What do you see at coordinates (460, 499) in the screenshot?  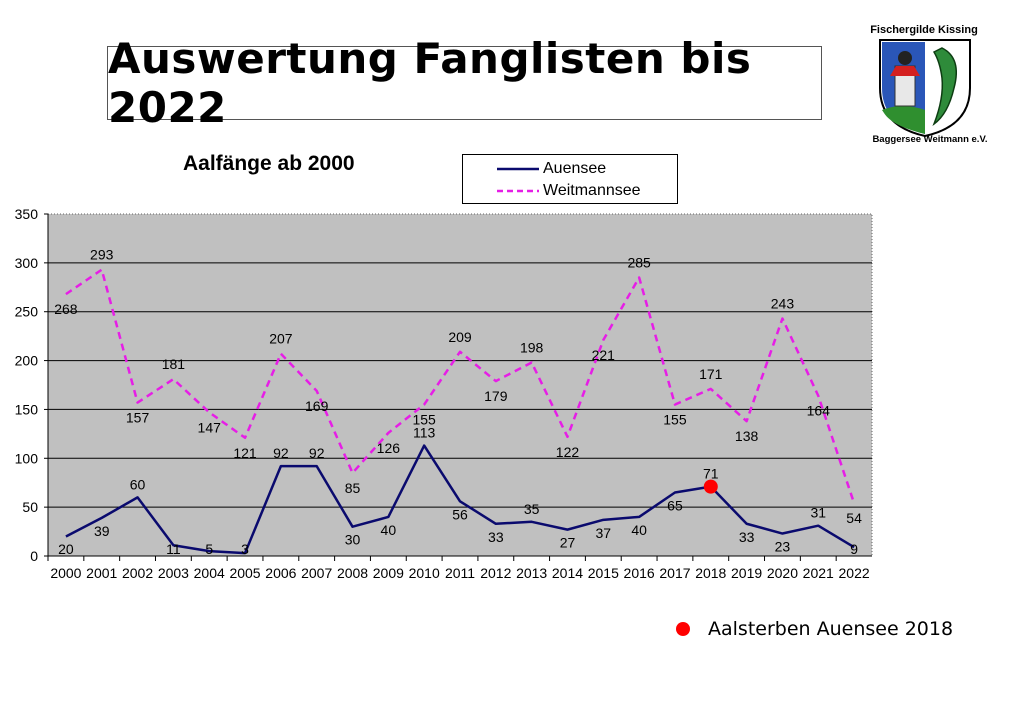 I see `series-line-auensee` at bounding box center [460, 499].